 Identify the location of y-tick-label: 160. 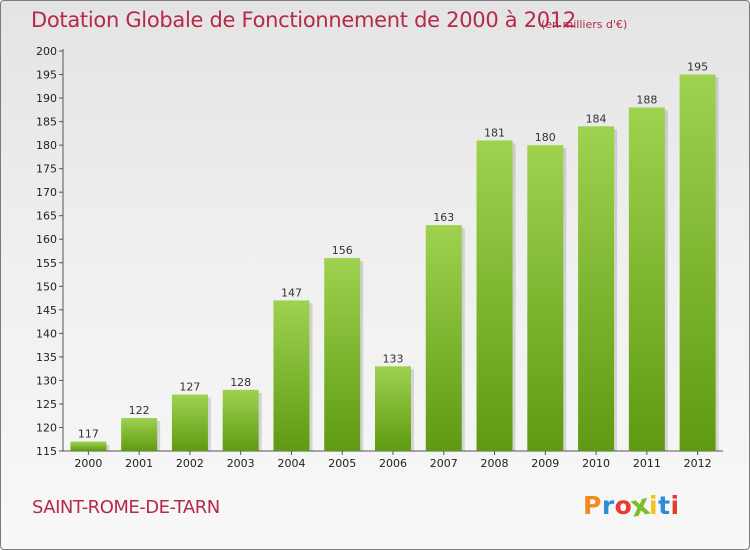
(46, 239).